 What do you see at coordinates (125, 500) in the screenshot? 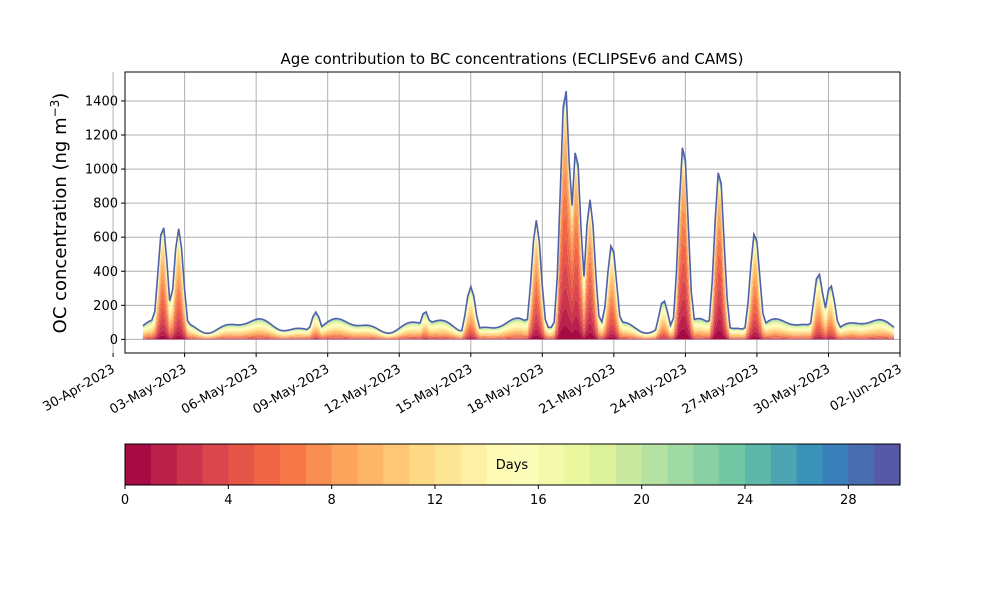
I see `colorbar-tick-label: 0` at bounding box center [125, 500].